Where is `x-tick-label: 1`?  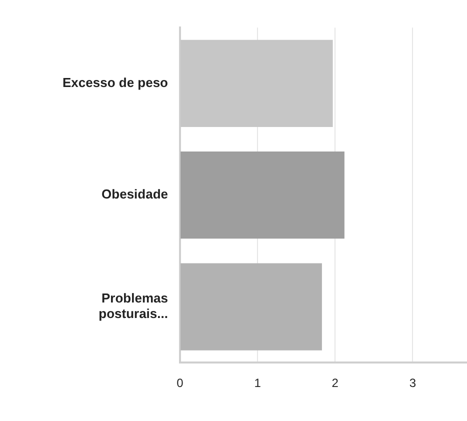 x-tick-label: 1 is located at coordinates (258, 383).